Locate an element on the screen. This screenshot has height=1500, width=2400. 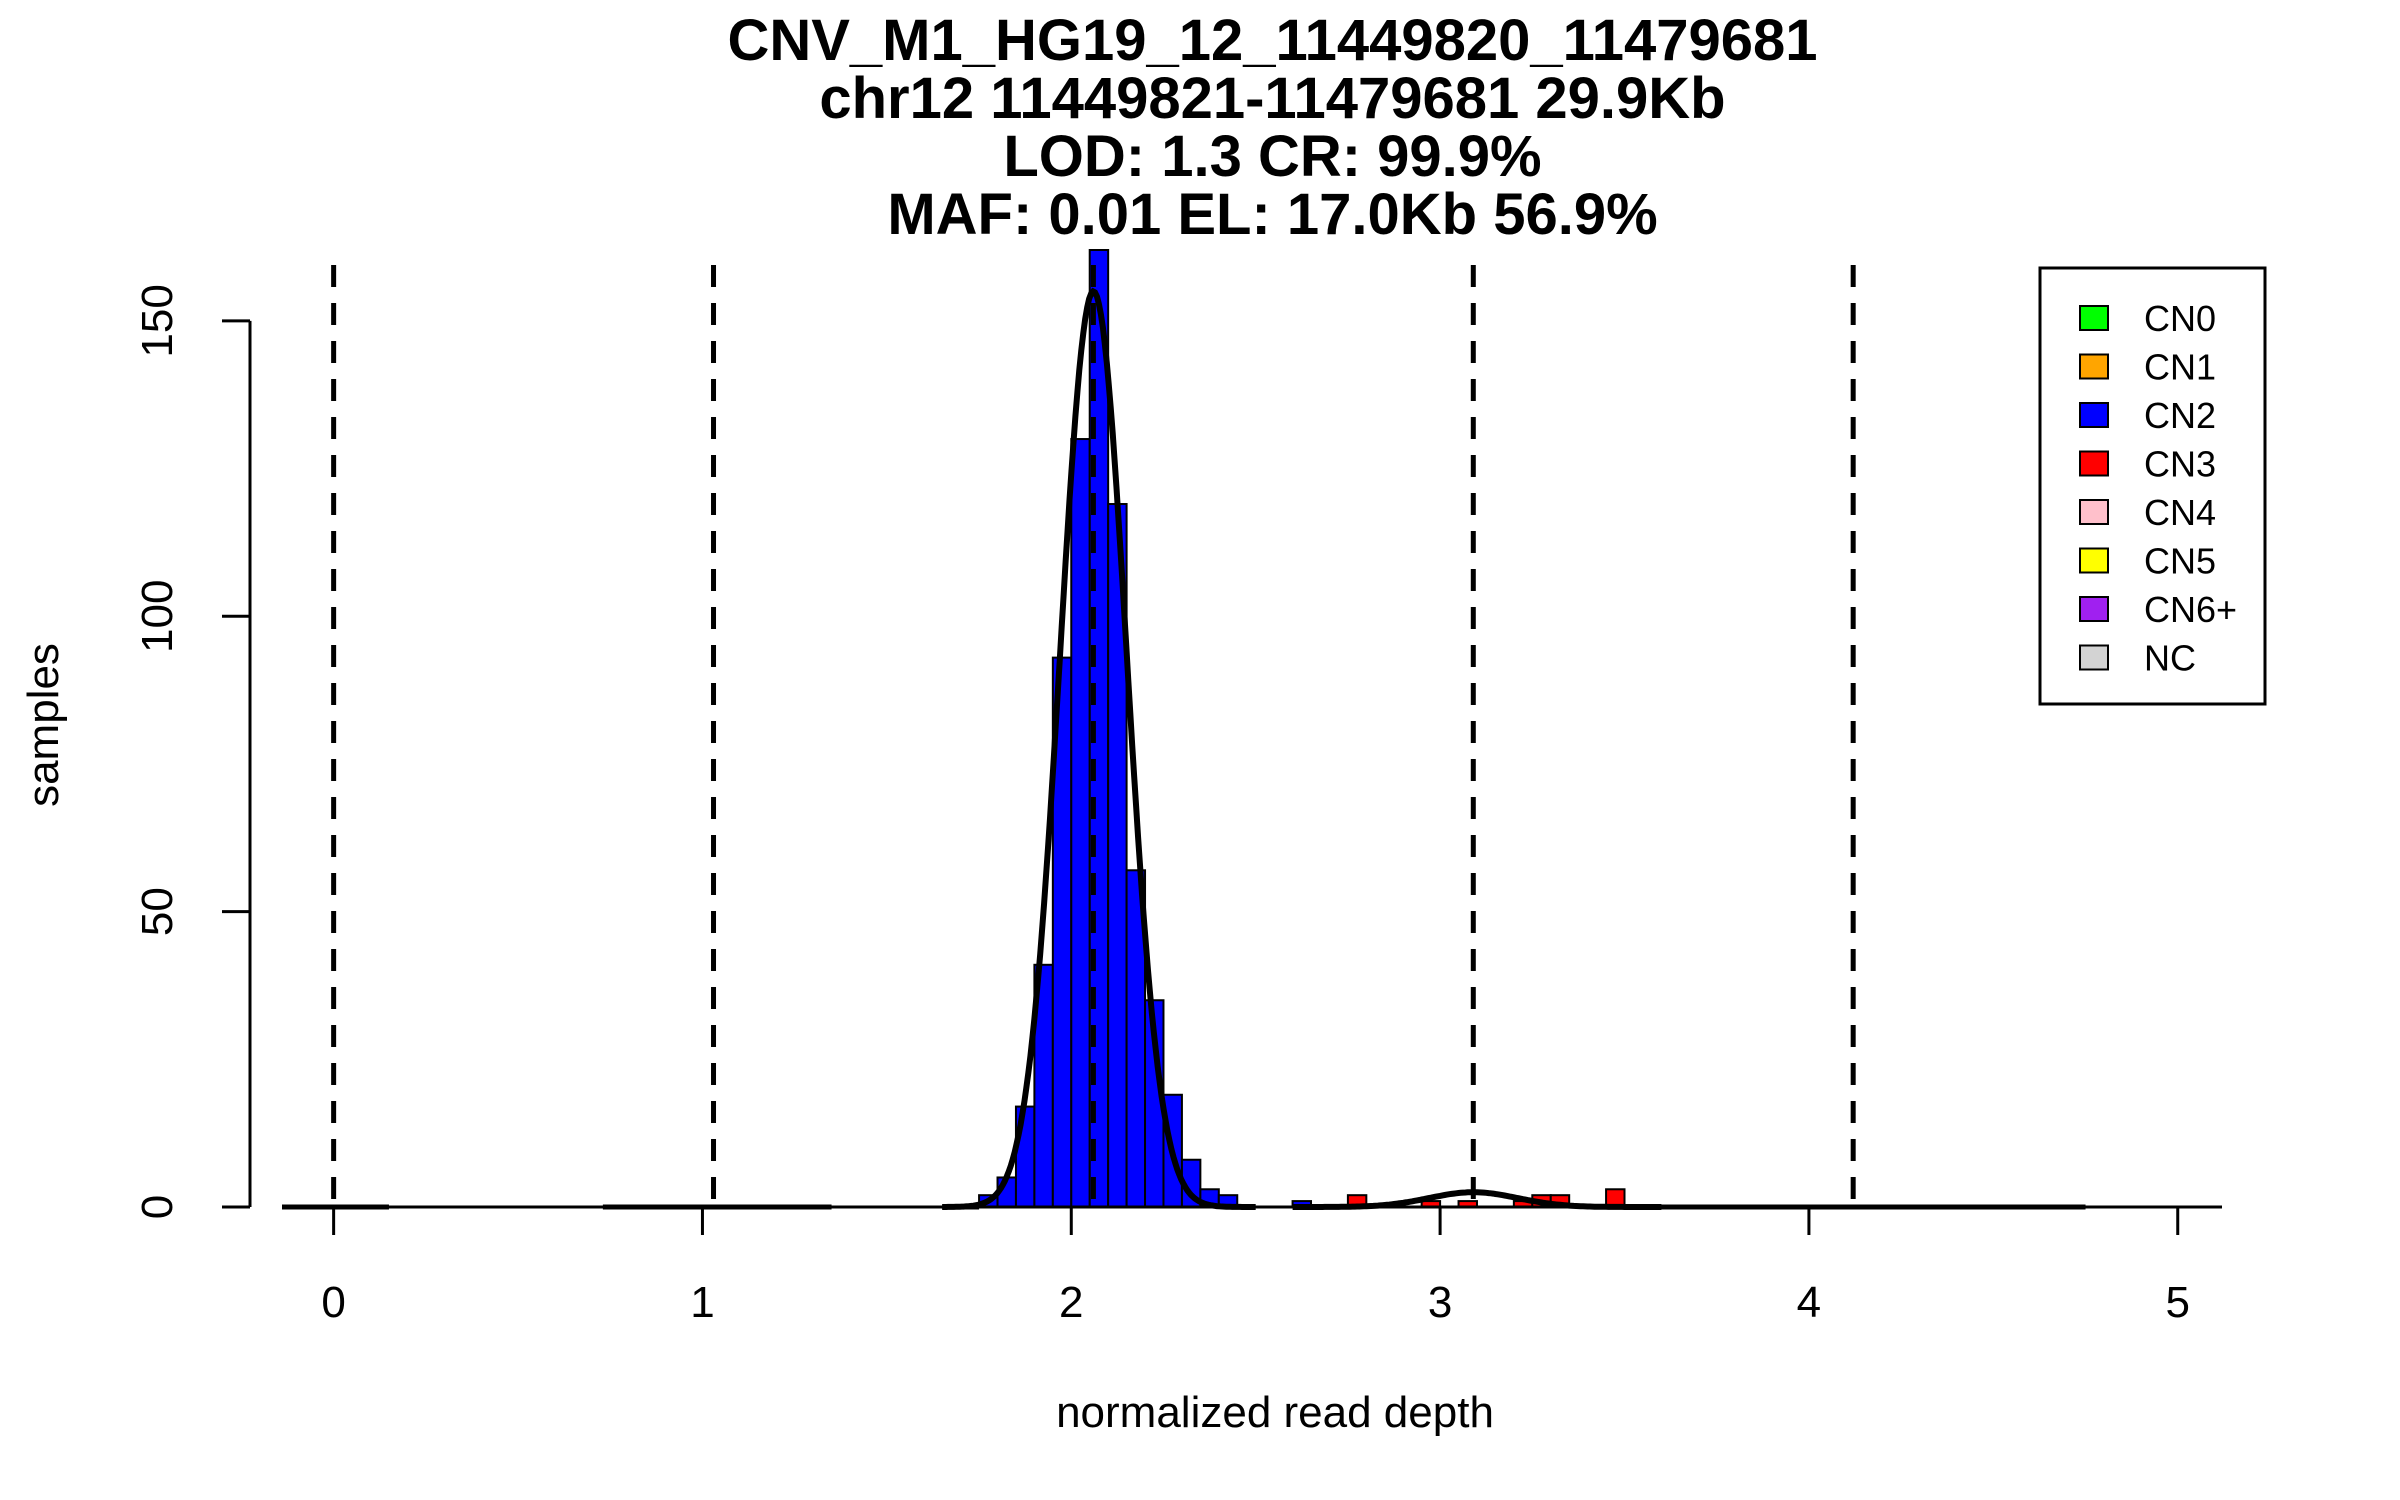
legend-label-nc: NC is located at coordinates (2170, 658).